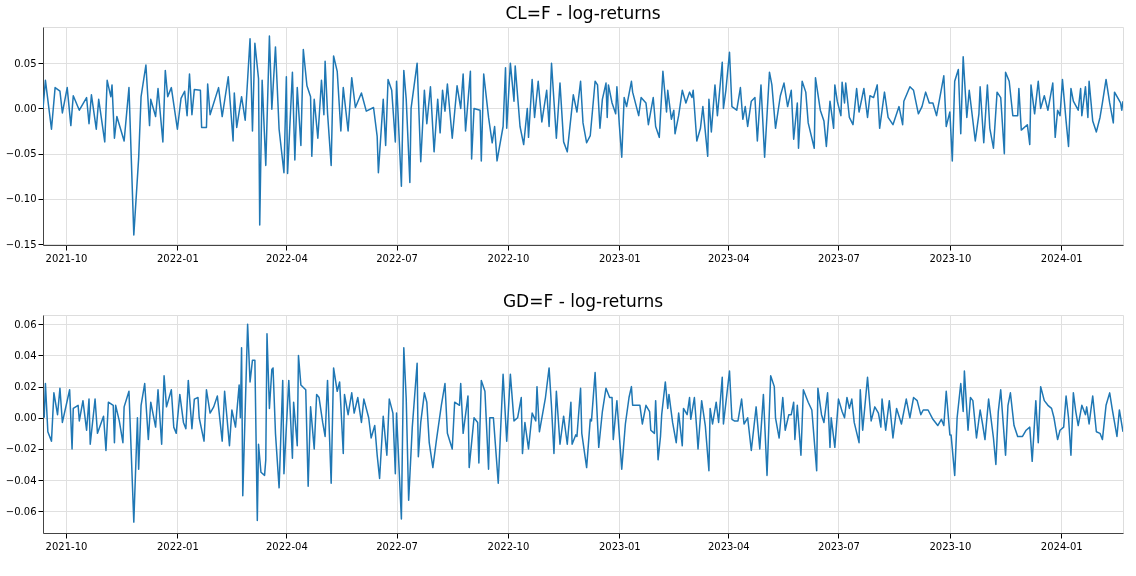  Describe the element at coordinates (21, 511) in the screenshot. I see `y-tick-label: −0.06` at that location.